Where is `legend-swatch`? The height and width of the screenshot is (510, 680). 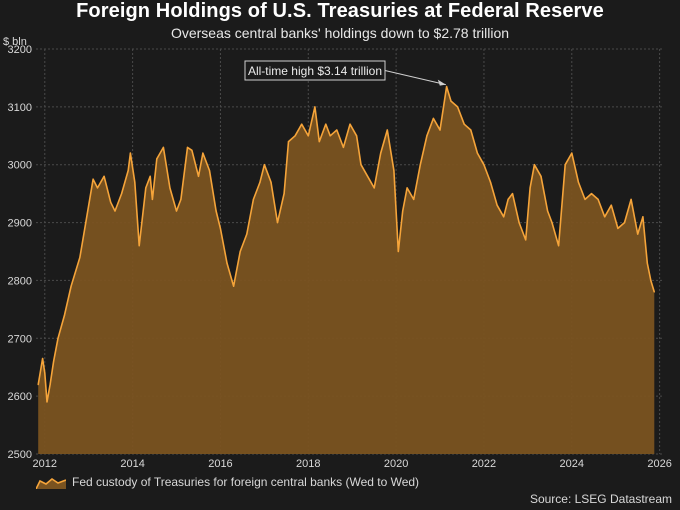 legend-swatch is located at coordinates (51, 482).